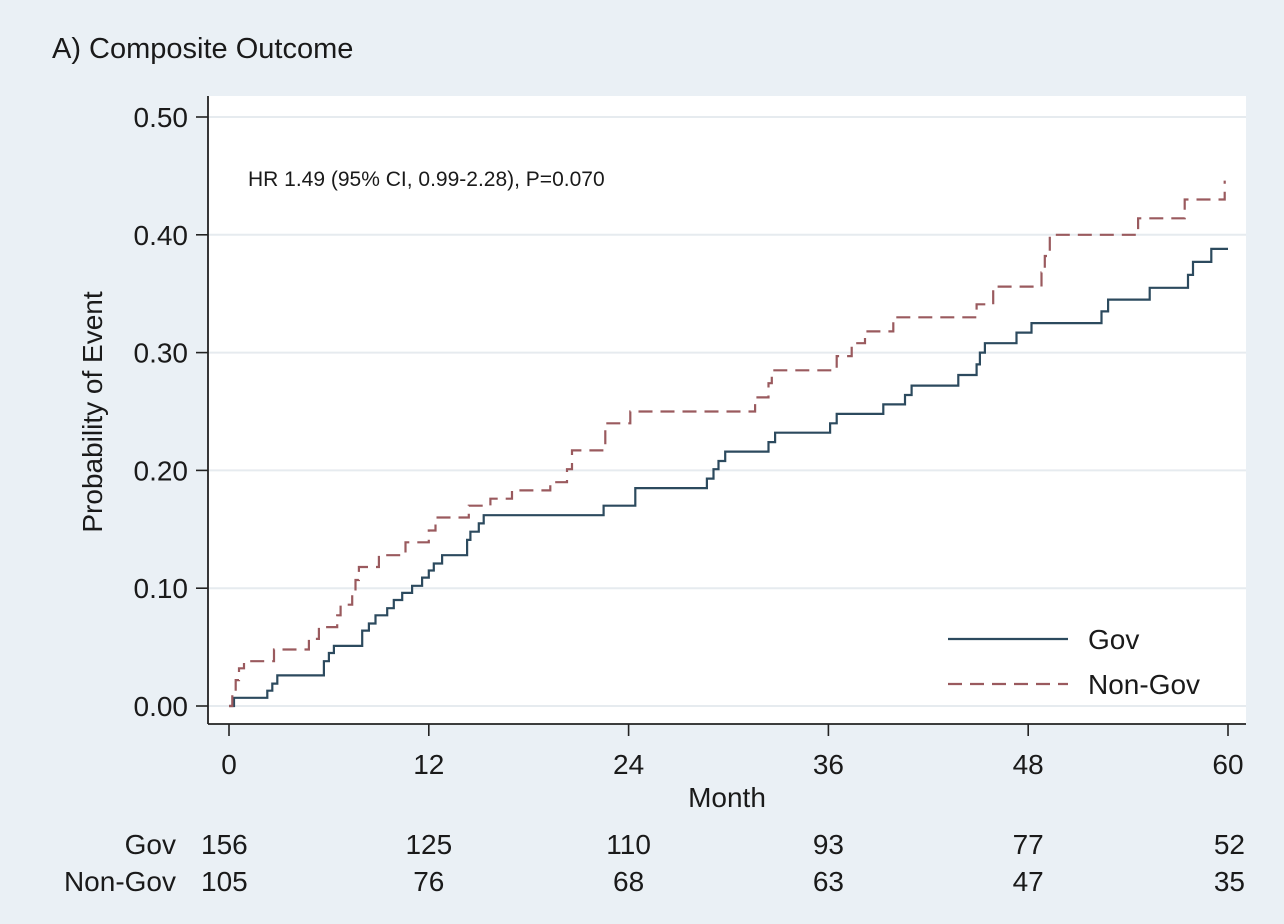 Image resolution: width=1284 pixels, height=924 pixels. What do you see at coordinates (428, 881) in the screenshot?
I see `risk-count: 76` at bounding box center [428, 881].